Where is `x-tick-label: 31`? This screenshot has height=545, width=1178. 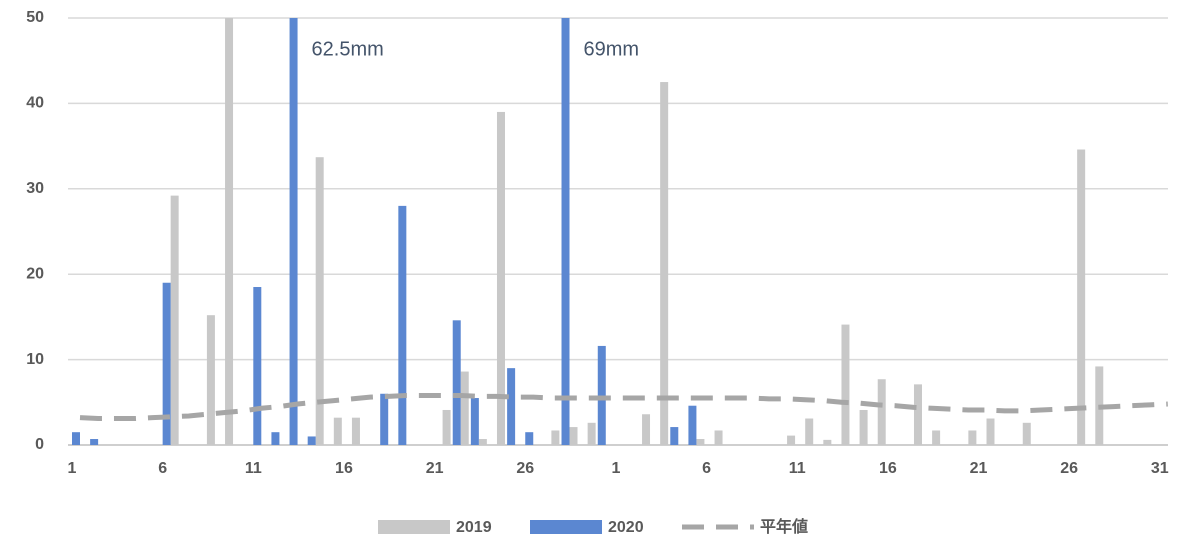 x-tick-label: 31 is located at coordinates (1160, 468).